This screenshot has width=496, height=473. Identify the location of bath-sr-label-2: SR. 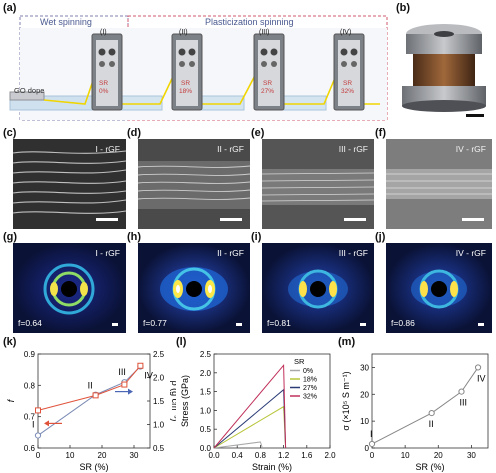
(186, 83).